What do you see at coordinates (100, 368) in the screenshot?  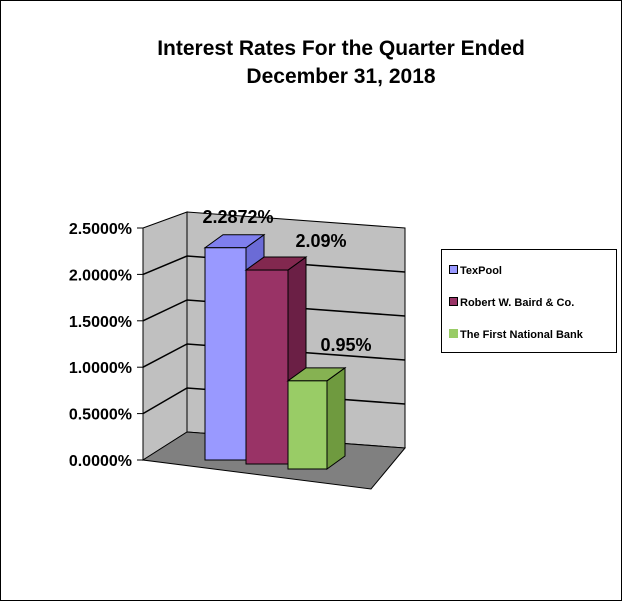 I see `y-tick-label: 1.0000%` at bounding box center [100, 368].